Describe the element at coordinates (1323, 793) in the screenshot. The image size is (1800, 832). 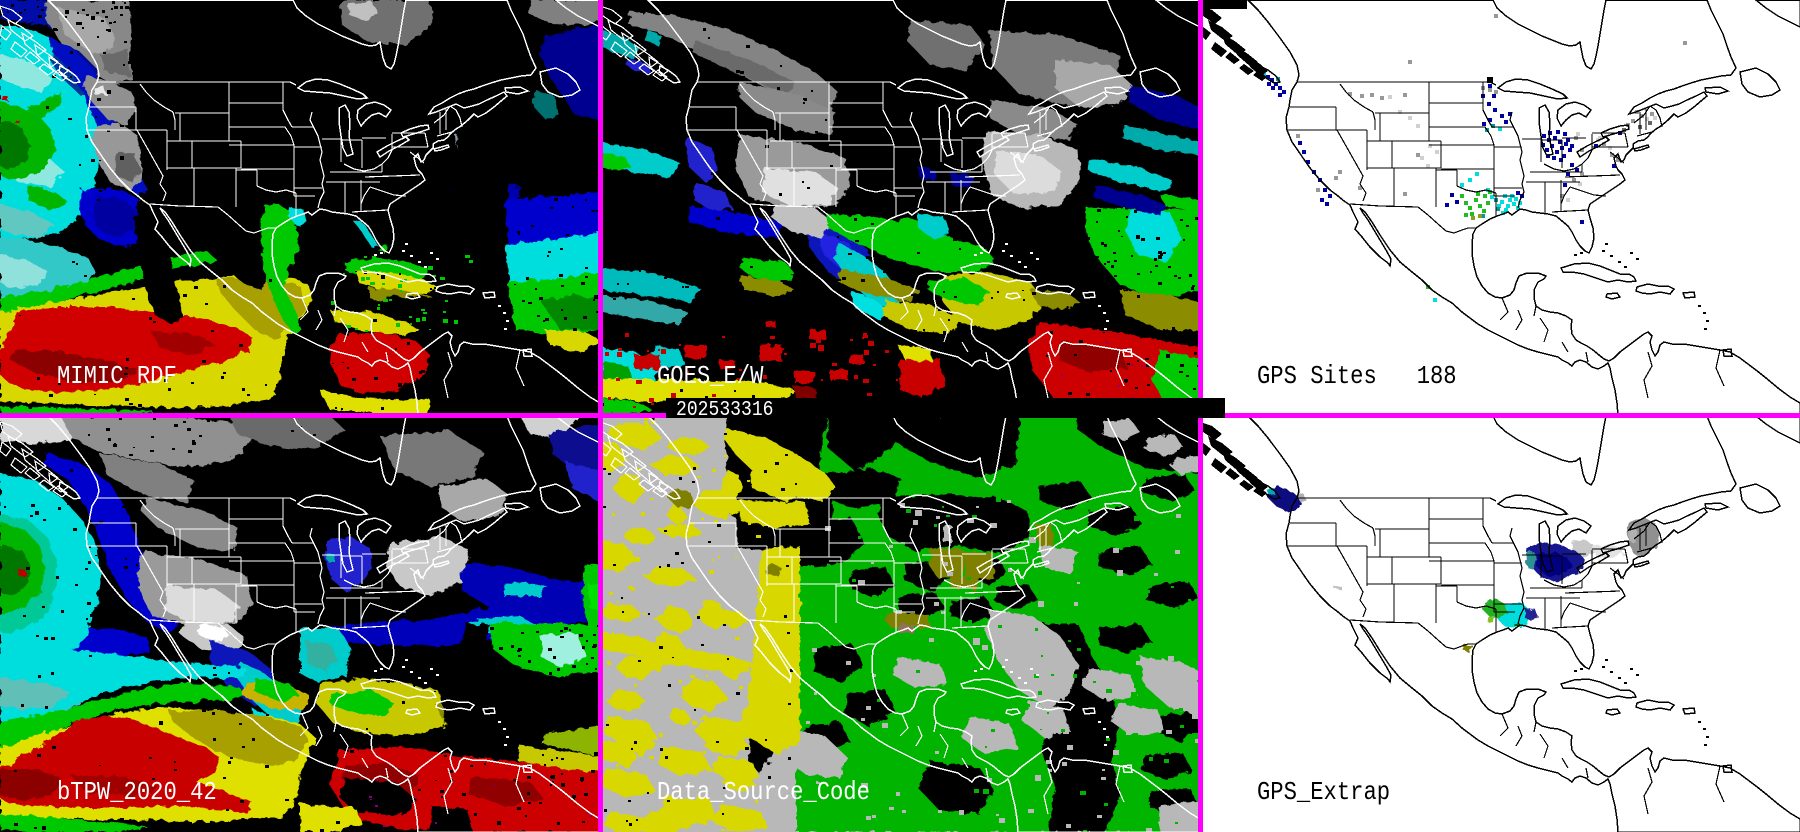
I see `svg-text: GPS_Extrap` at that location.